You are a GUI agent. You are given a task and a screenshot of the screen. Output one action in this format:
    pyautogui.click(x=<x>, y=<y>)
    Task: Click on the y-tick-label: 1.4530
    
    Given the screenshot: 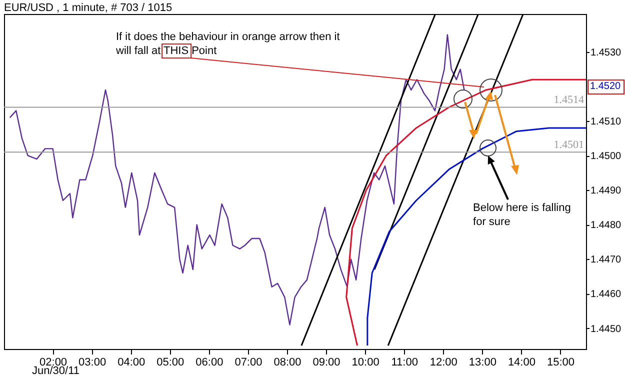 What is the action you would take?
    pyautogui.click(x=606, y=52)
    